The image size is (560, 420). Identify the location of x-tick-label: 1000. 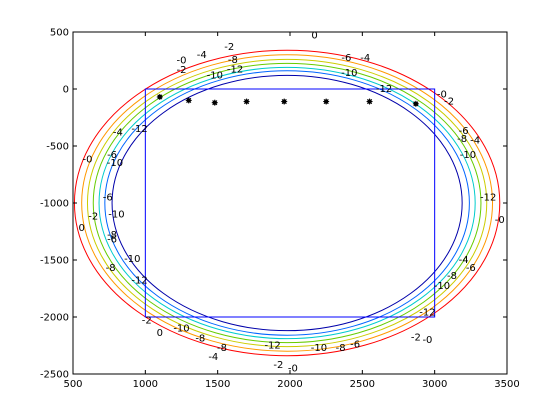
(145, 384).